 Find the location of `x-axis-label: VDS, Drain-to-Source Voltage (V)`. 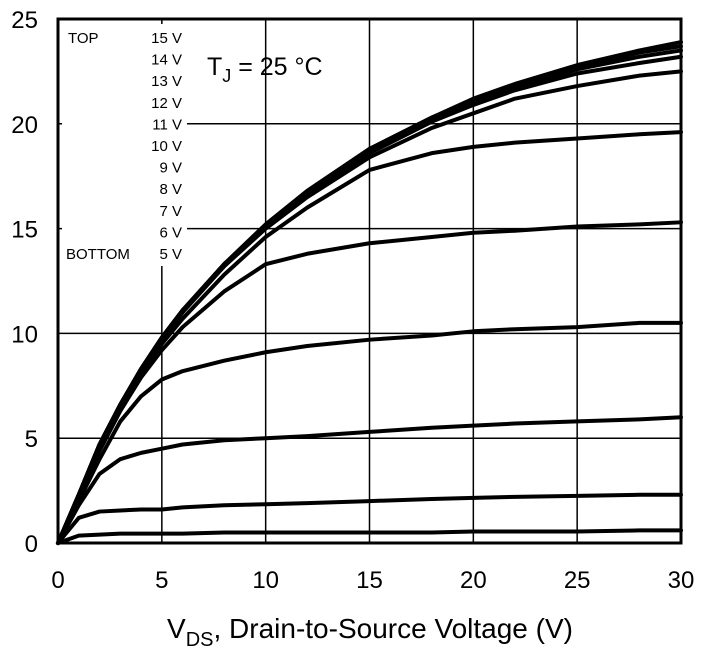

x-axis-label: VDS, Drain-to-Source Voltage (V) is located at coordinates (370, 630).